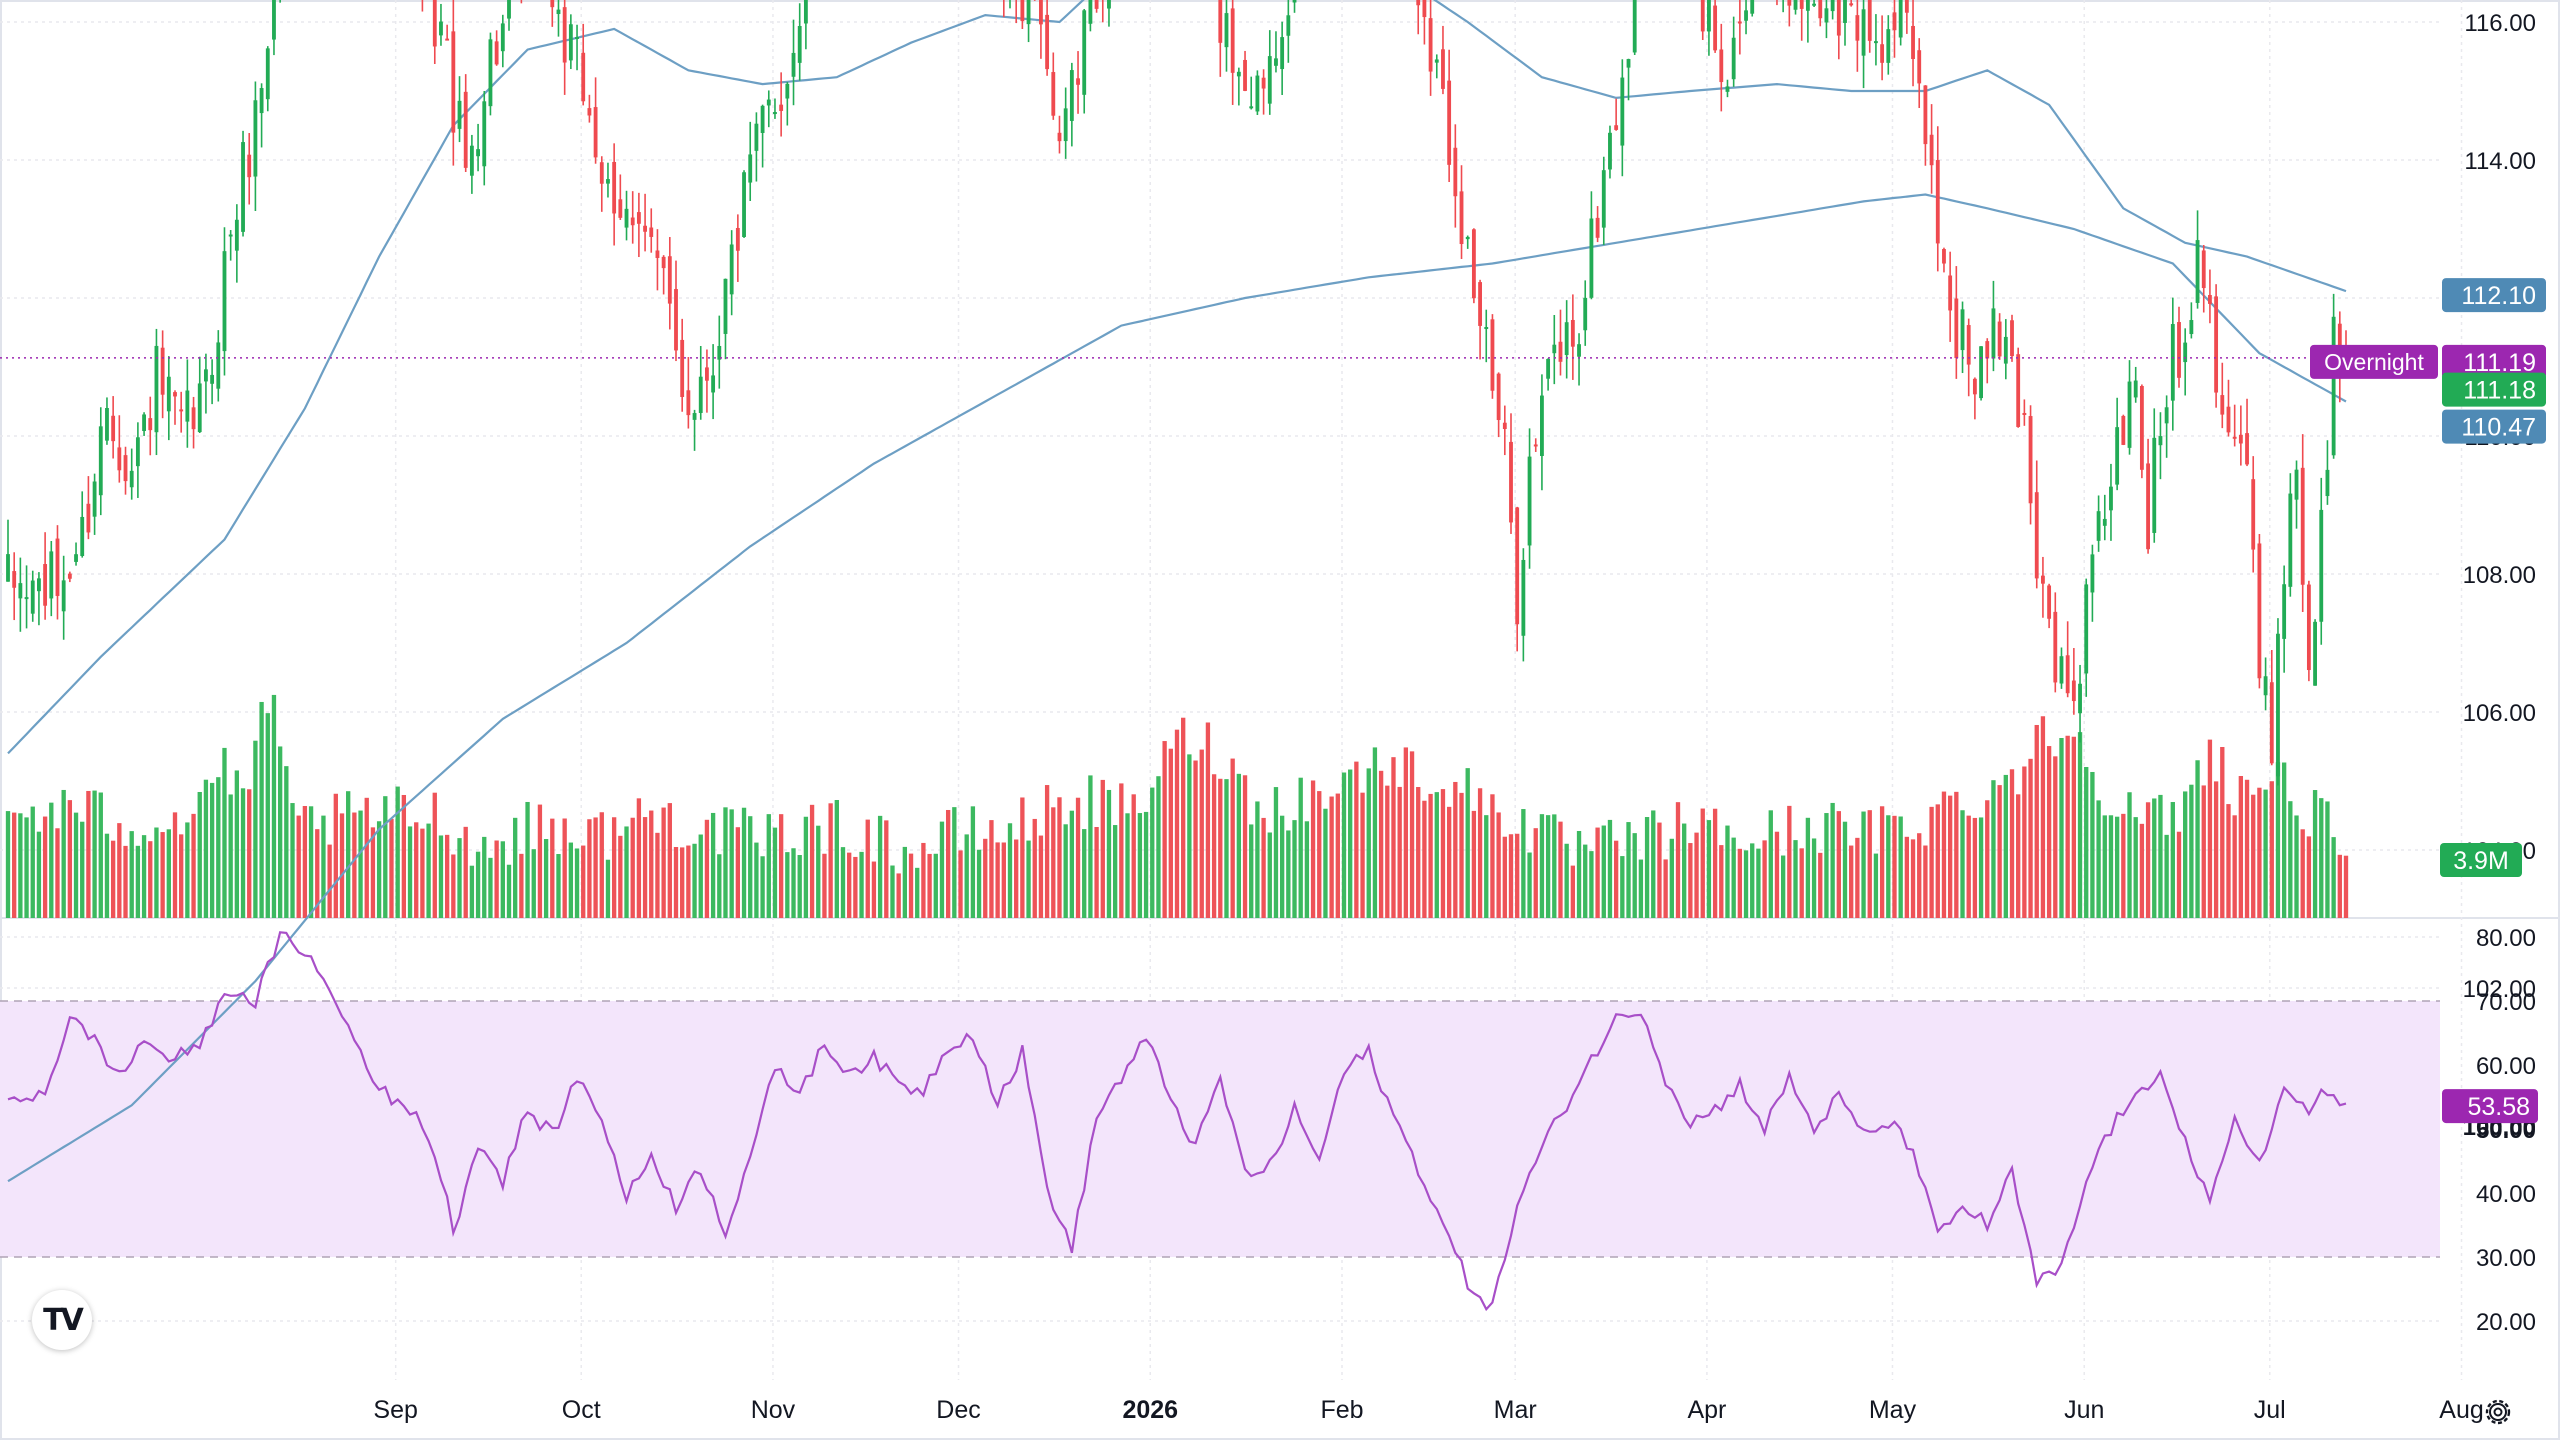  What do you see at coordinates (2490, 1106) in the screenshot?
I see `rsi-label-bg` at bounding box center [2490, 1106].